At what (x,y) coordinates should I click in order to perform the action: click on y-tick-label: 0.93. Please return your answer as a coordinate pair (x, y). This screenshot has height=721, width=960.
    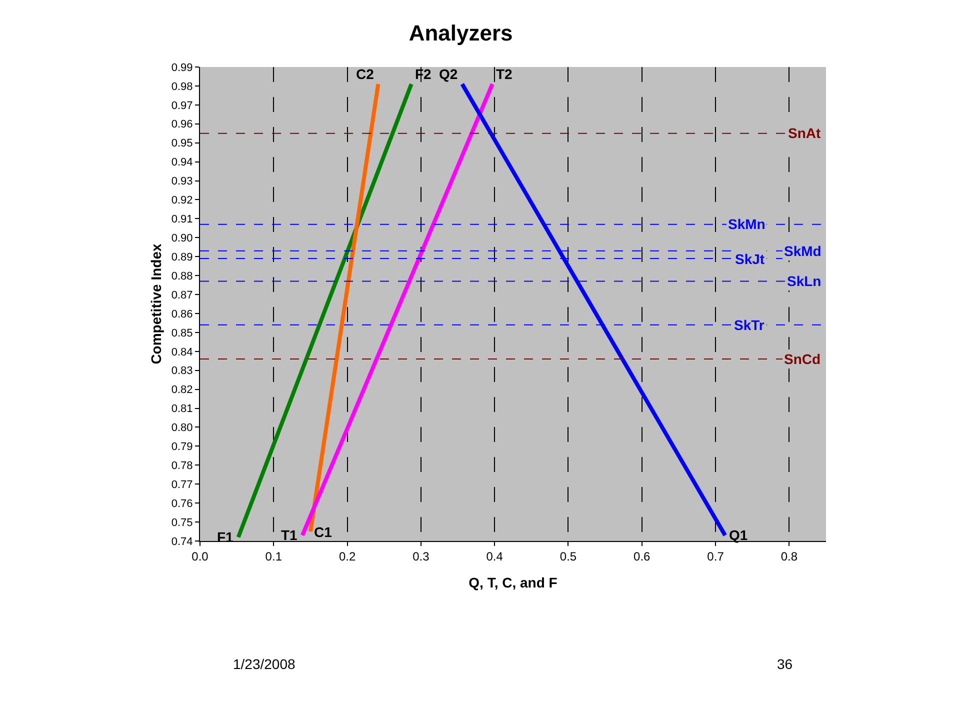
    Looking at the image, I should click on (182, 182).